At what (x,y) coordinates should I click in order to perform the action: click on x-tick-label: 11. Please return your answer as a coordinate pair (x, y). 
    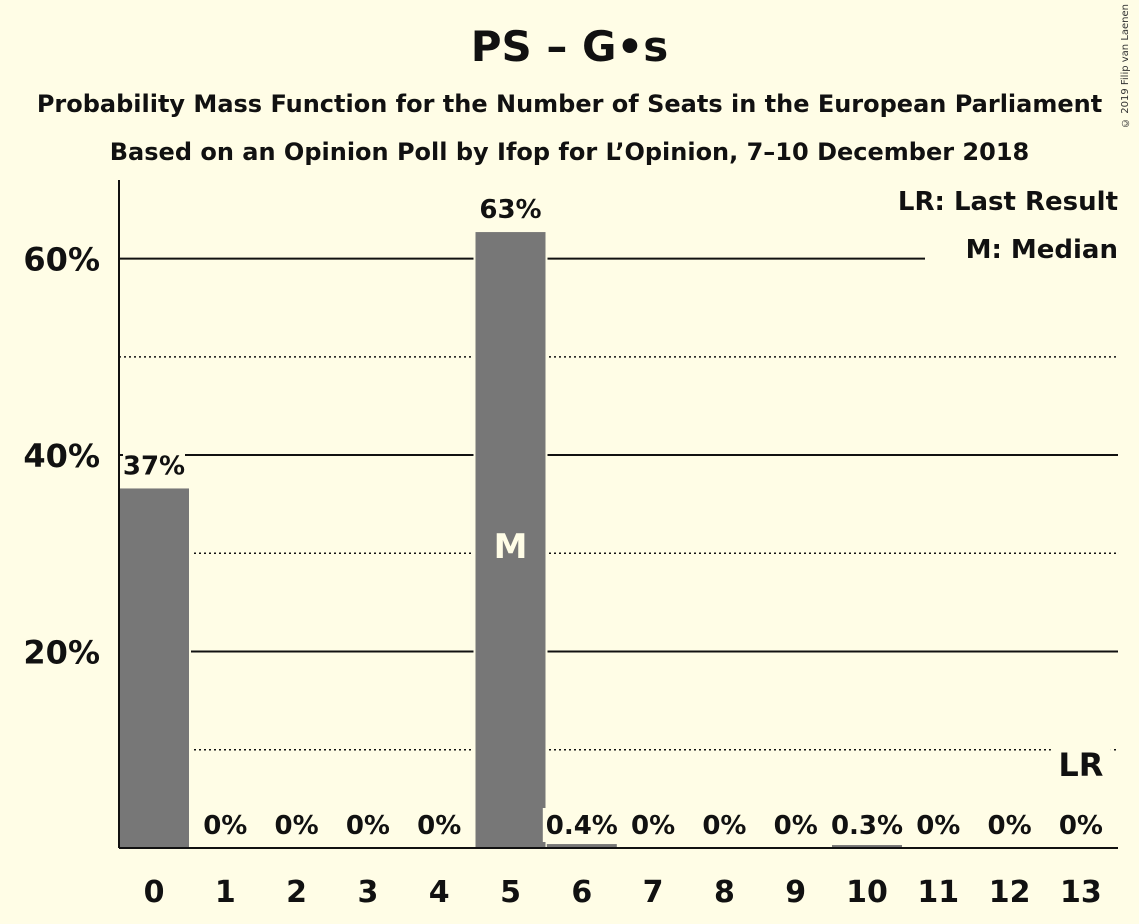
    Looking at the image, I should click on (938, 892).